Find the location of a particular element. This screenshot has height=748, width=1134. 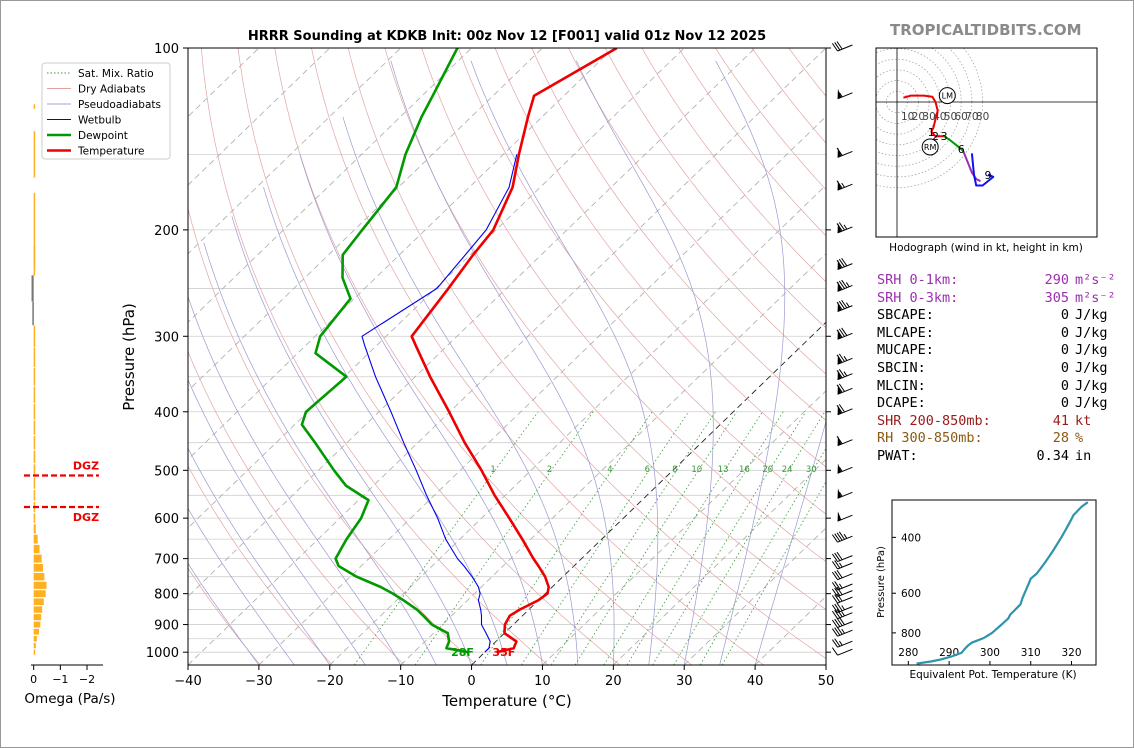

hodograph-height-label: 2 is located at coordinates (935, 136).